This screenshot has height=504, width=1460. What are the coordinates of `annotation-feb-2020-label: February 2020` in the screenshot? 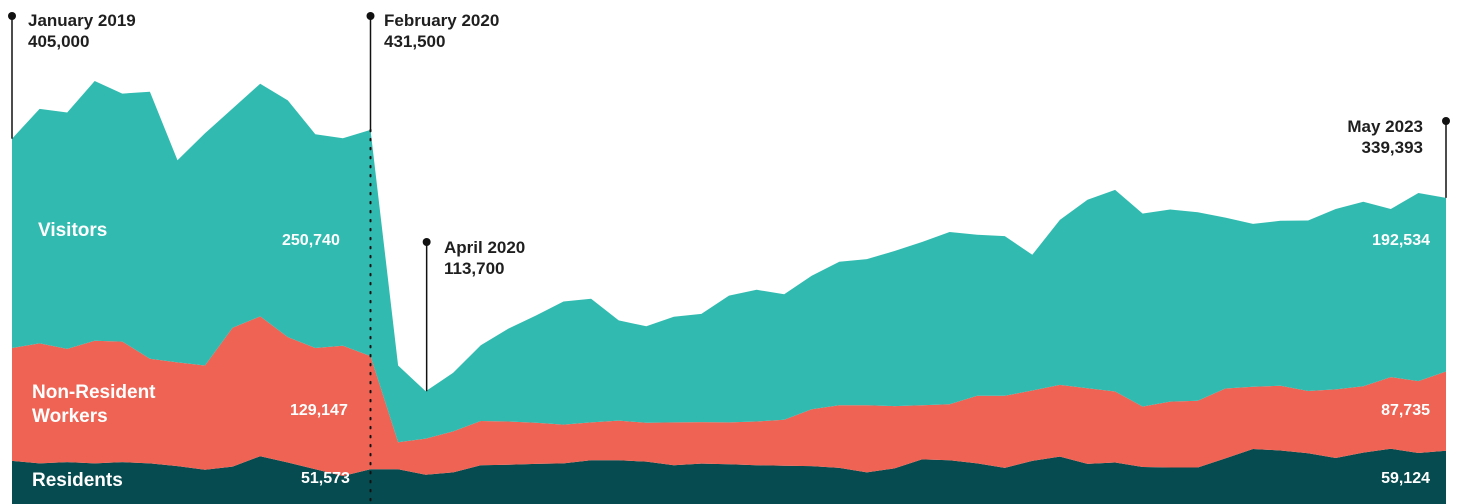 It's located at (442, 20).